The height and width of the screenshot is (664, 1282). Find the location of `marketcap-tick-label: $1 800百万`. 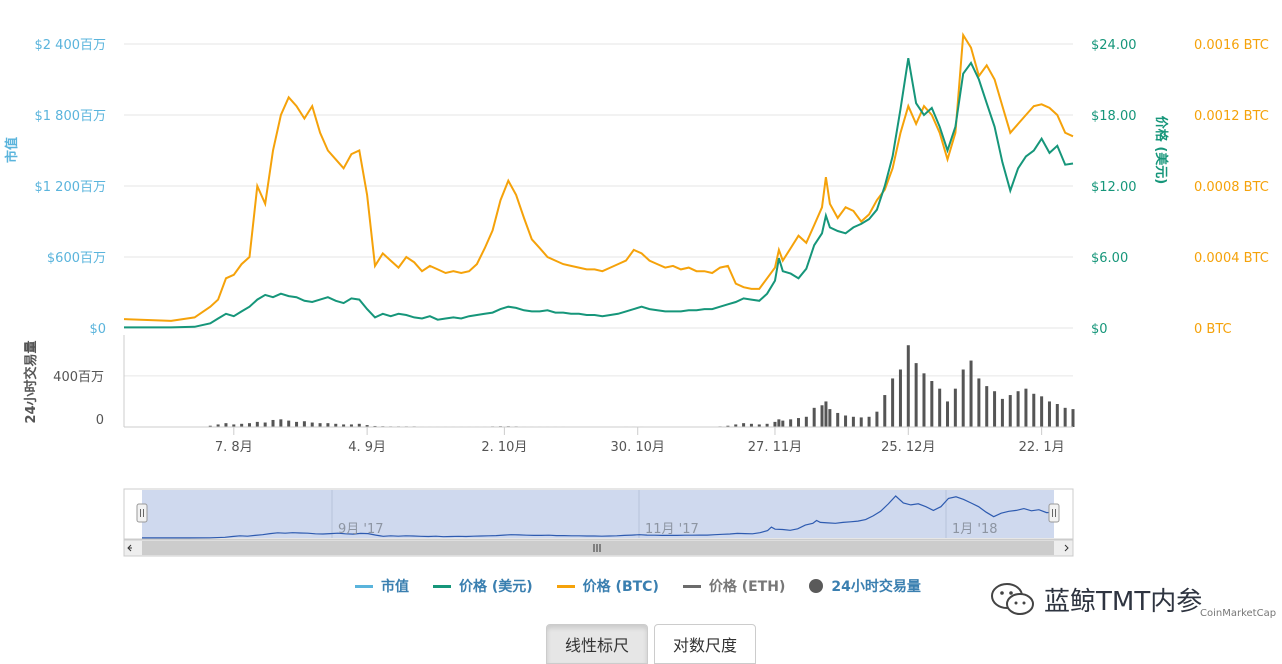

marketcap-tick-label: $1 800百万 is located at coordinates (71, 116).